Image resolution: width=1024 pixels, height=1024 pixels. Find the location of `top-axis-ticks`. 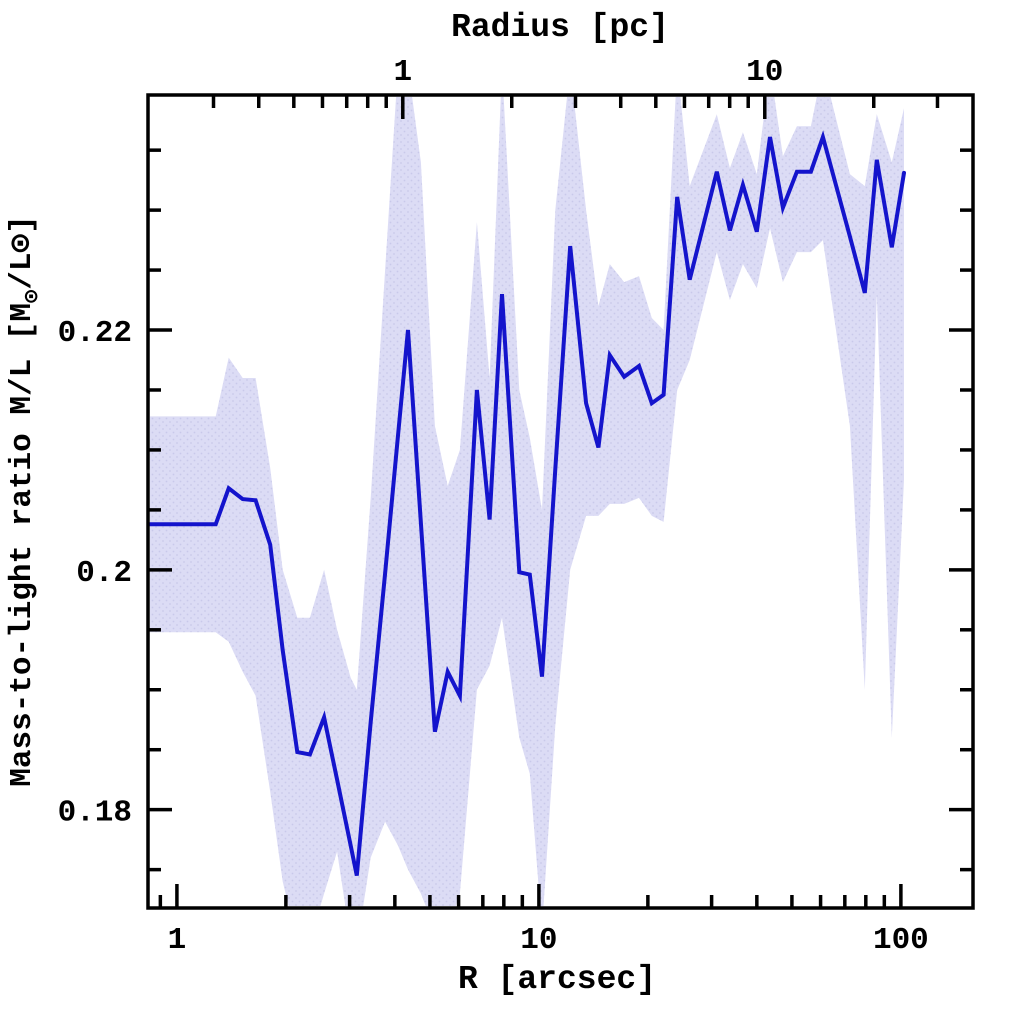

top-axis-ticks is located at coordinates (575, 107).